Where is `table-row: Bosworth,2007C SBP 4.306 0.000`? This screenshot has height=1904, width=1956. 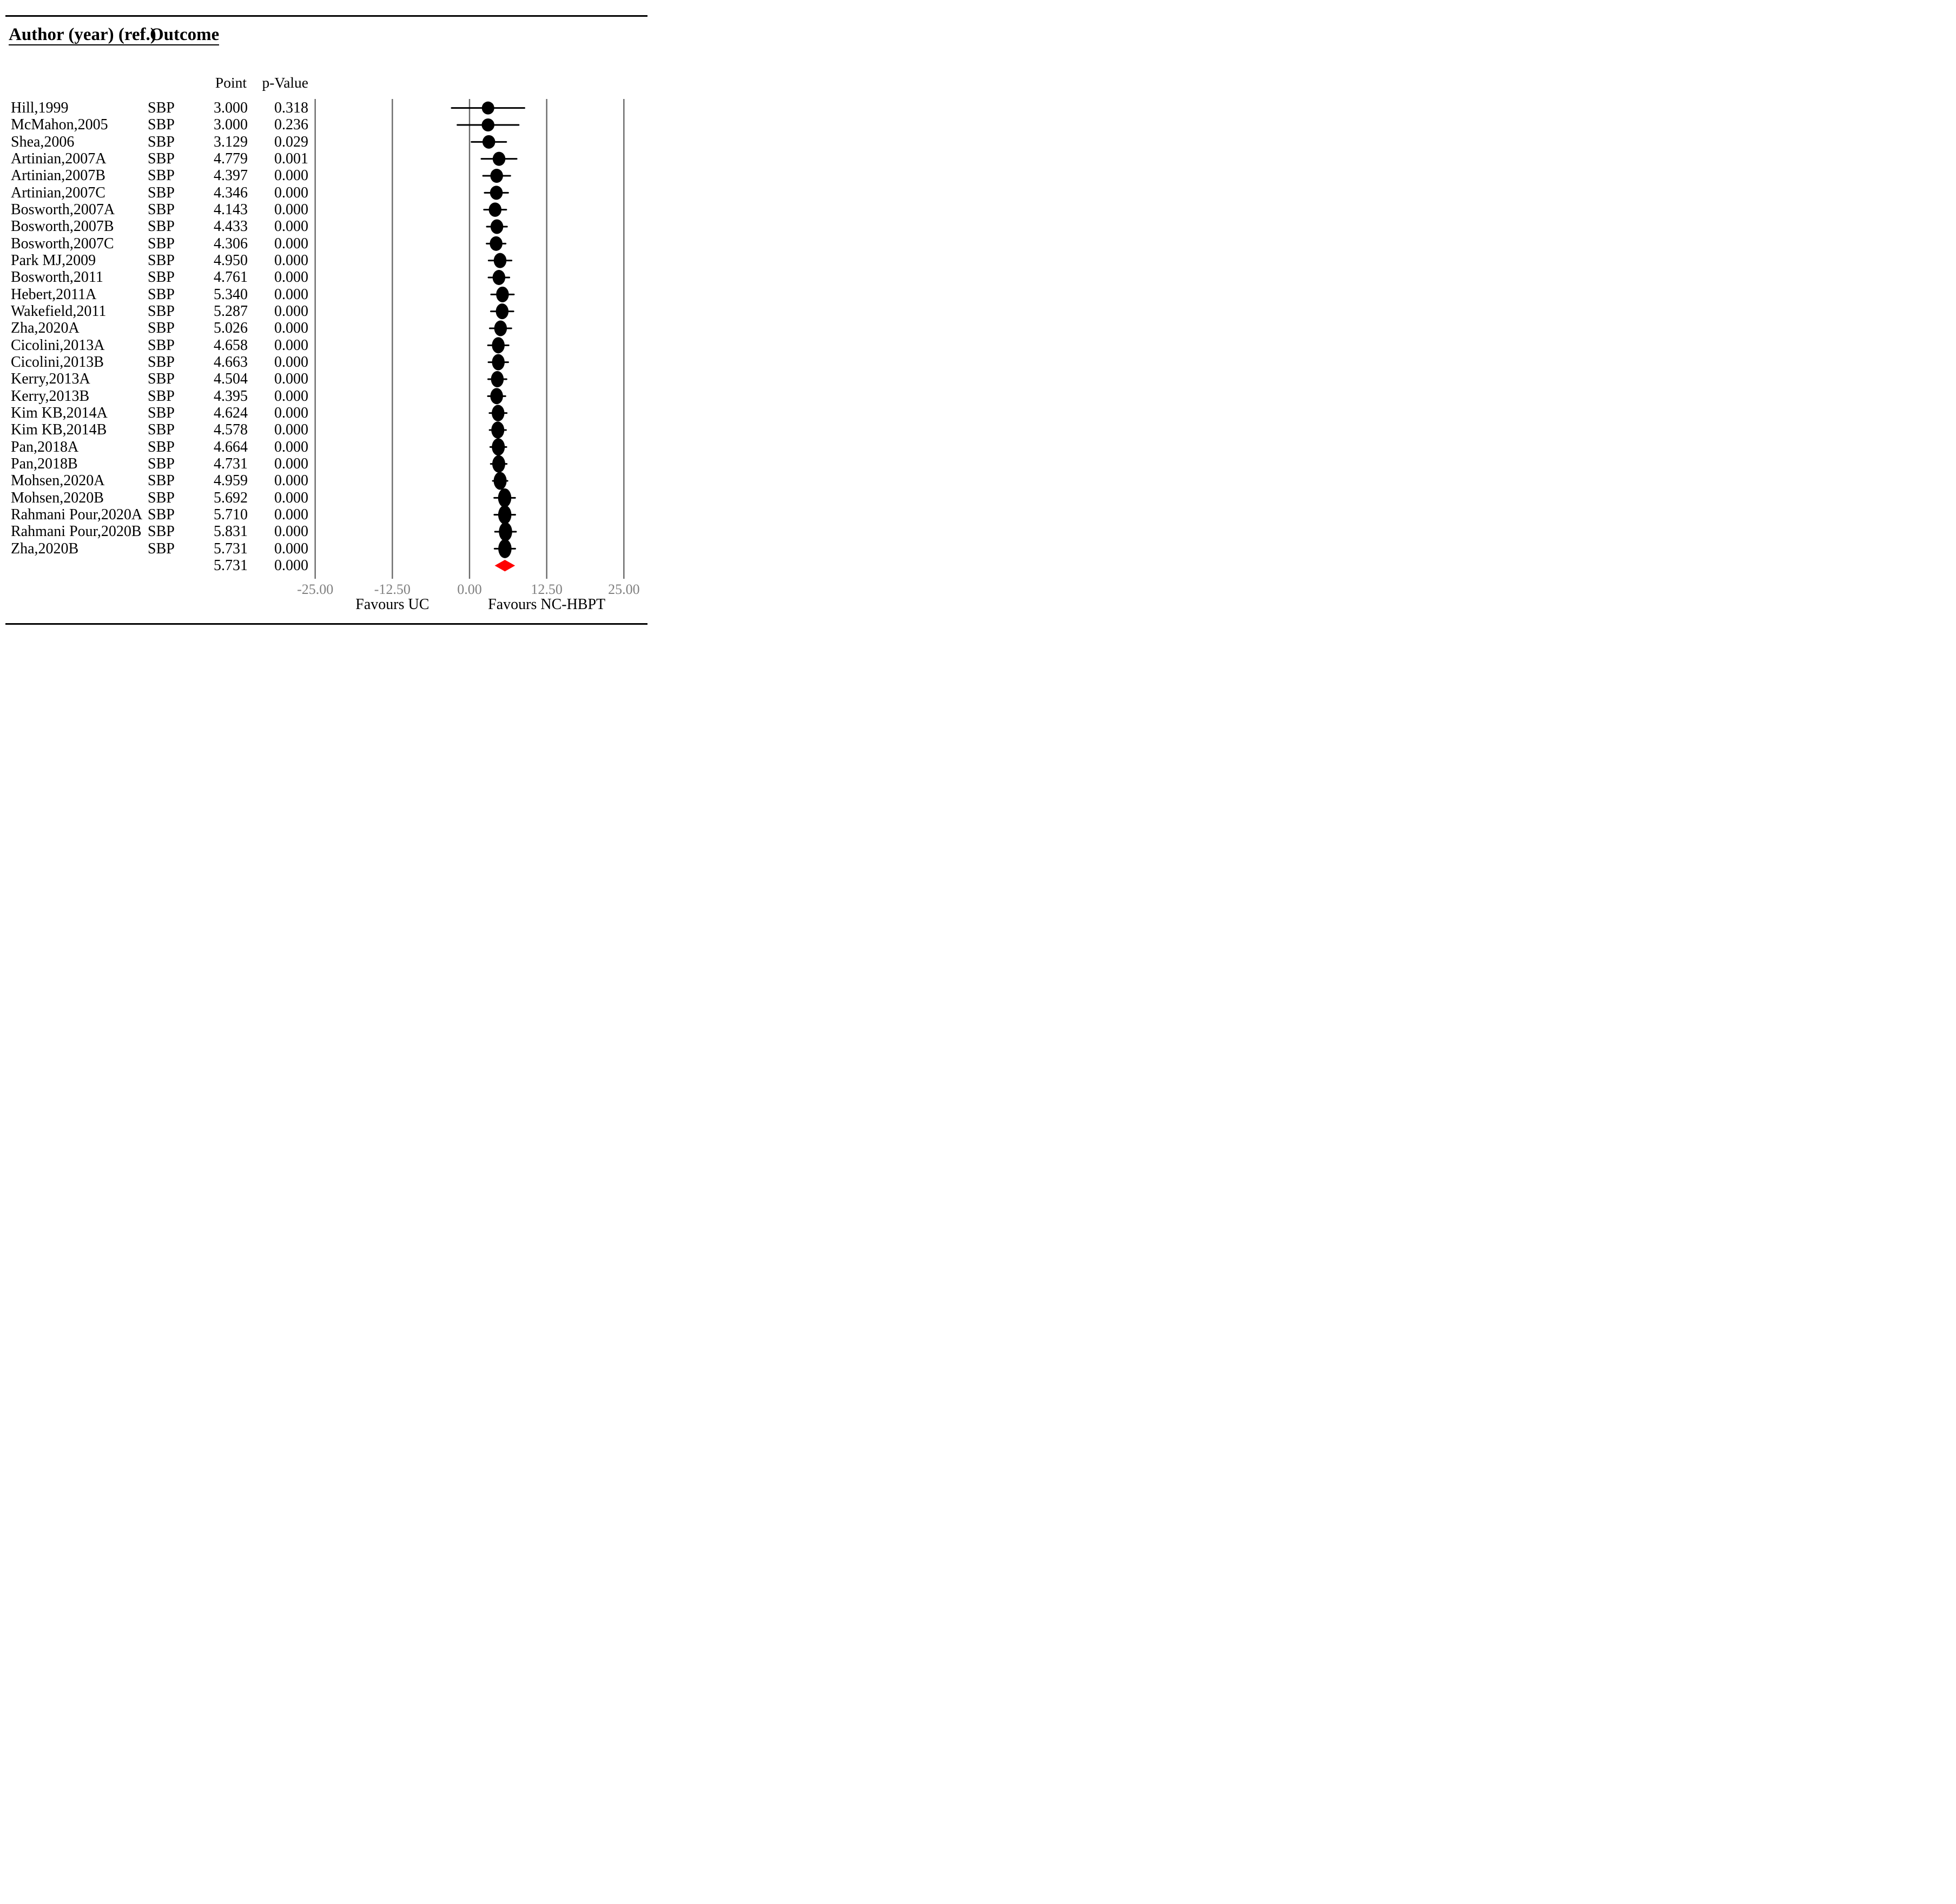
table-row: Bosworth,2007C SBP 4.306 0.000 is located at coordinates (326, 244).